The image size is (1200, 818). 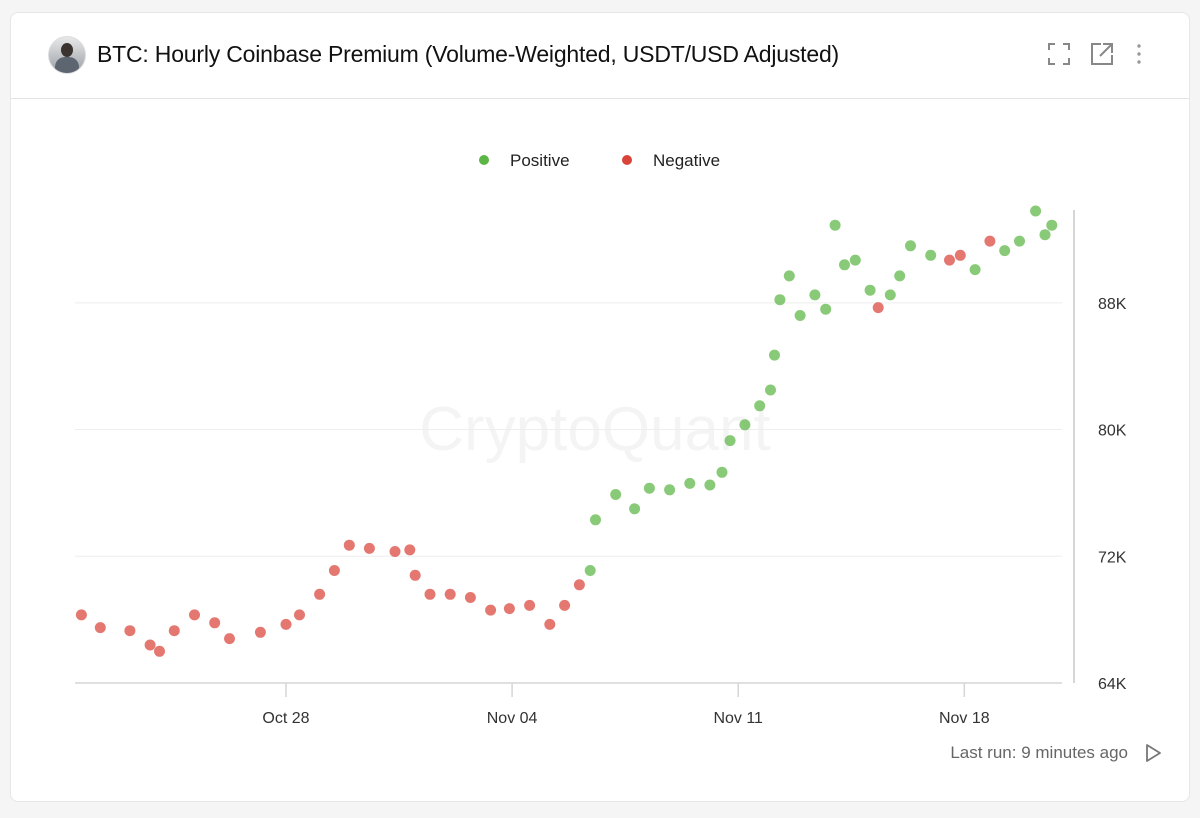 I want to click on play-icon, so click(x=1153, y=753).